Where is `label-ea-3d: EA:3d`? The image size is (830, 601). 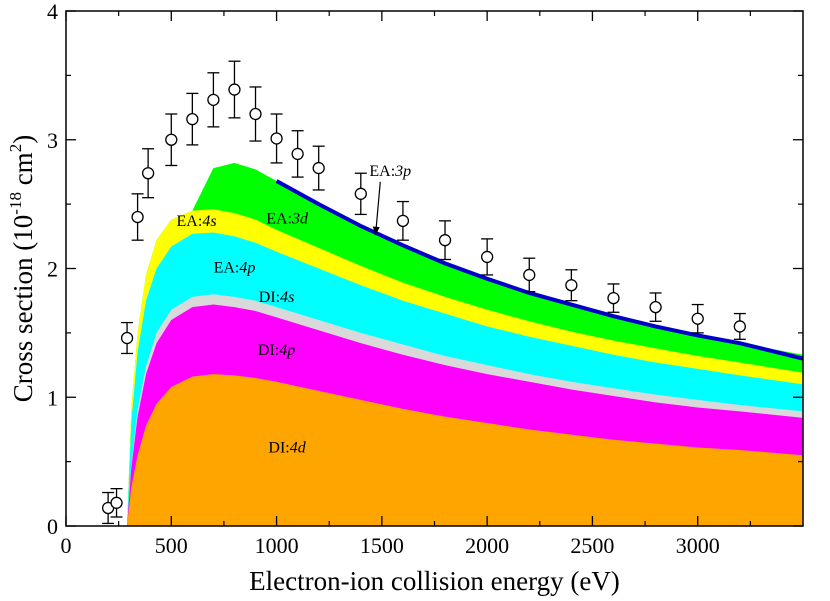
label-ea-3d: EA:3d is located at coordinates (287, 218).